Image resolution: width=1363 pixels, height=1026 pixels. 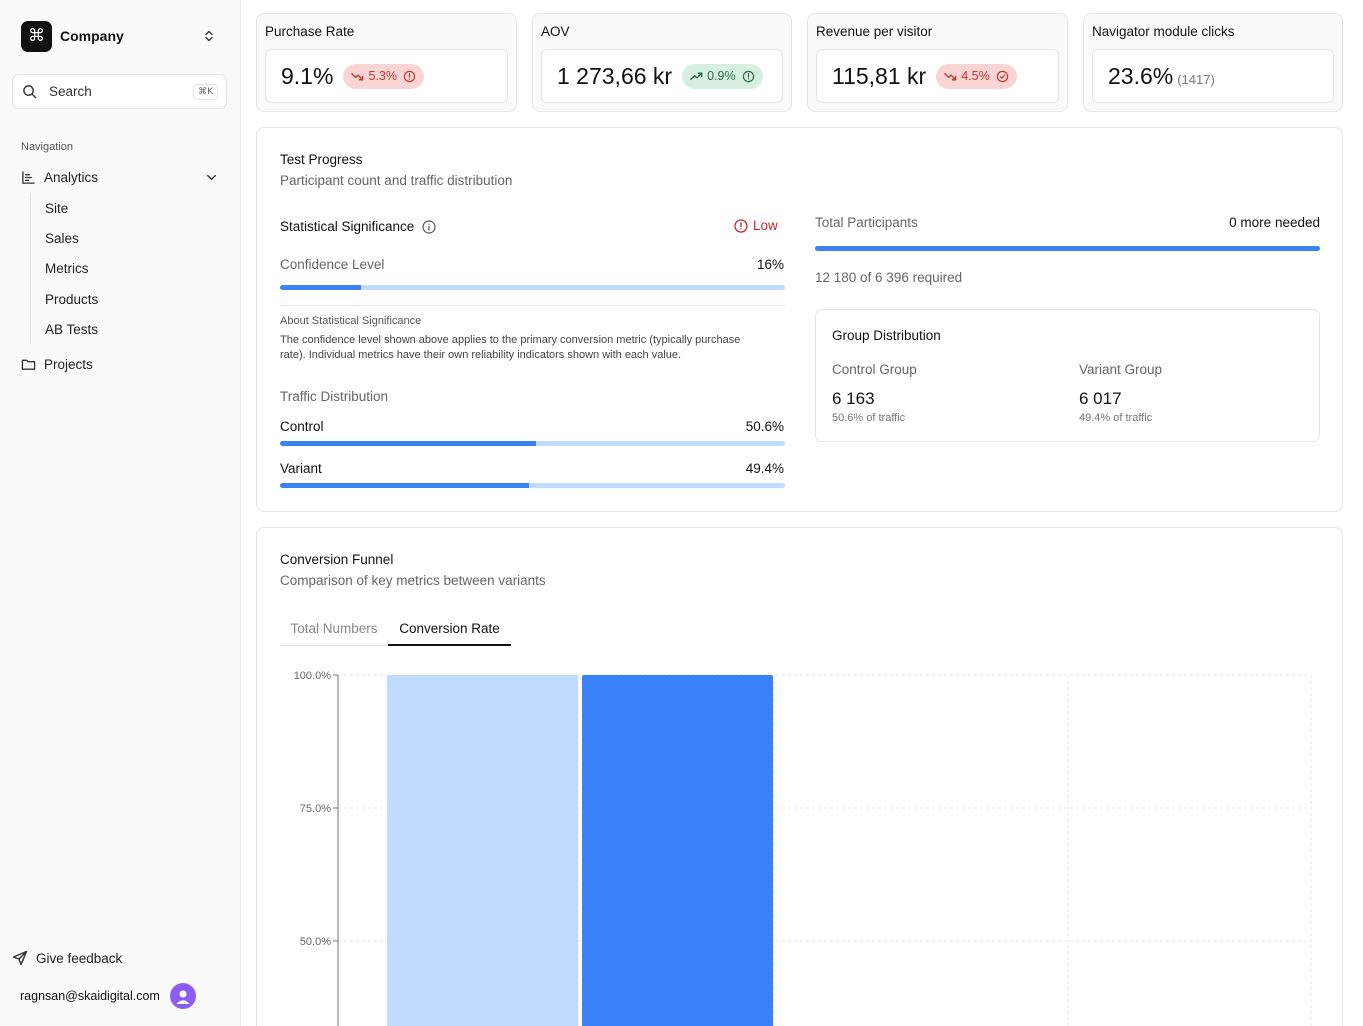 I want to click on variant-traffic-bar, so click(x=532, y=485).